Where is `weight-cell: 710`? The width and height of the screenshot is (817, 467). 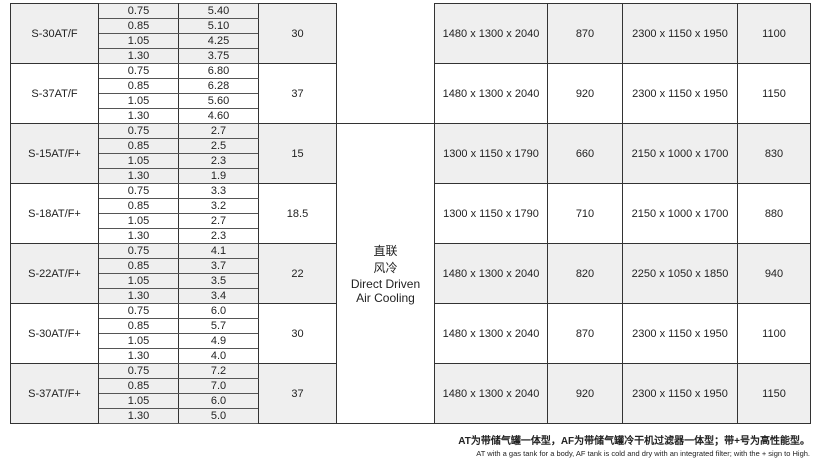
weight-cell: 710 is located at coordinates (585, 213).